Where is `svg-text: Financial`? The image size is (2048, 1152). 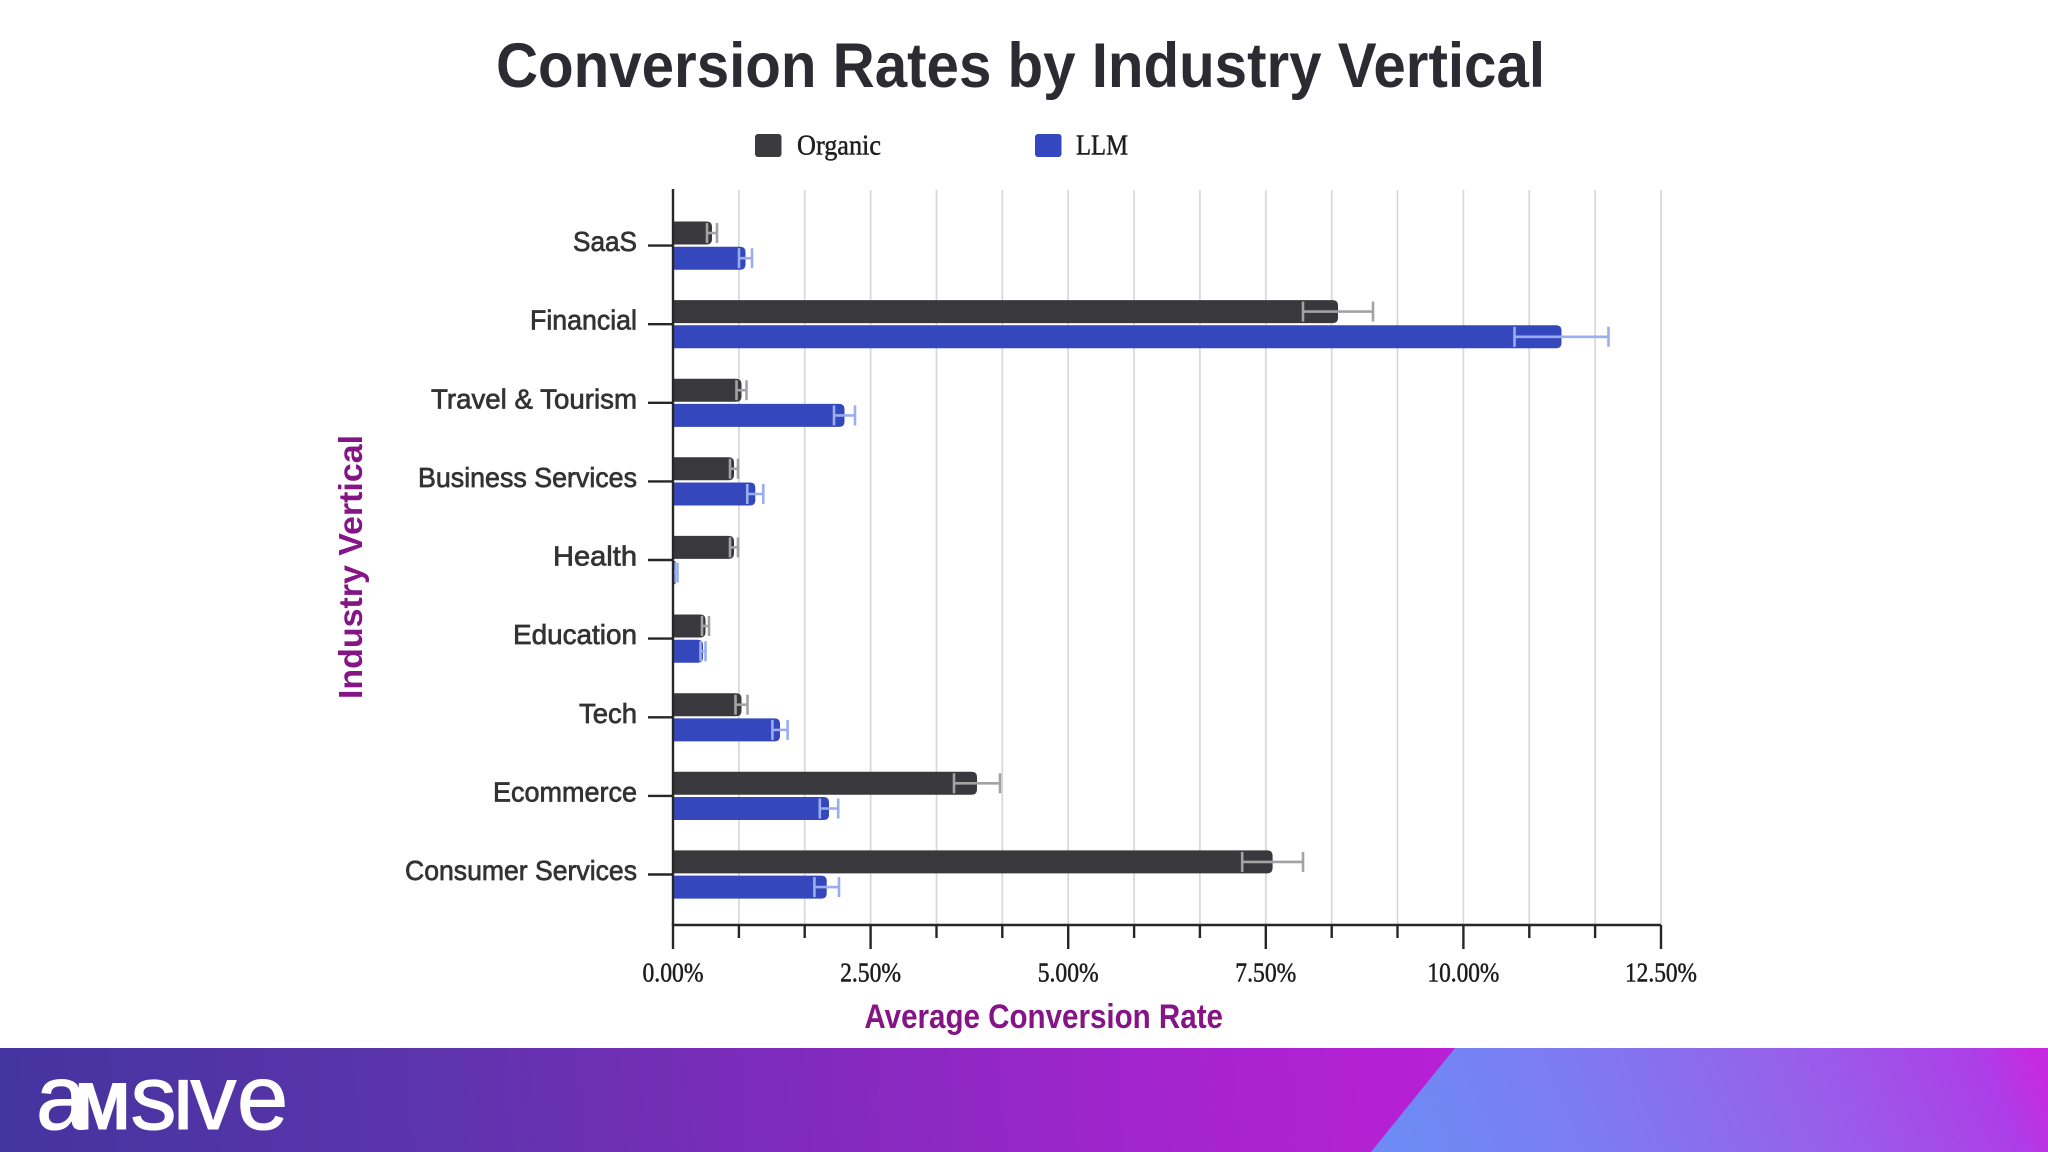 svg-text: Financial is located at coordinates (583, 320).